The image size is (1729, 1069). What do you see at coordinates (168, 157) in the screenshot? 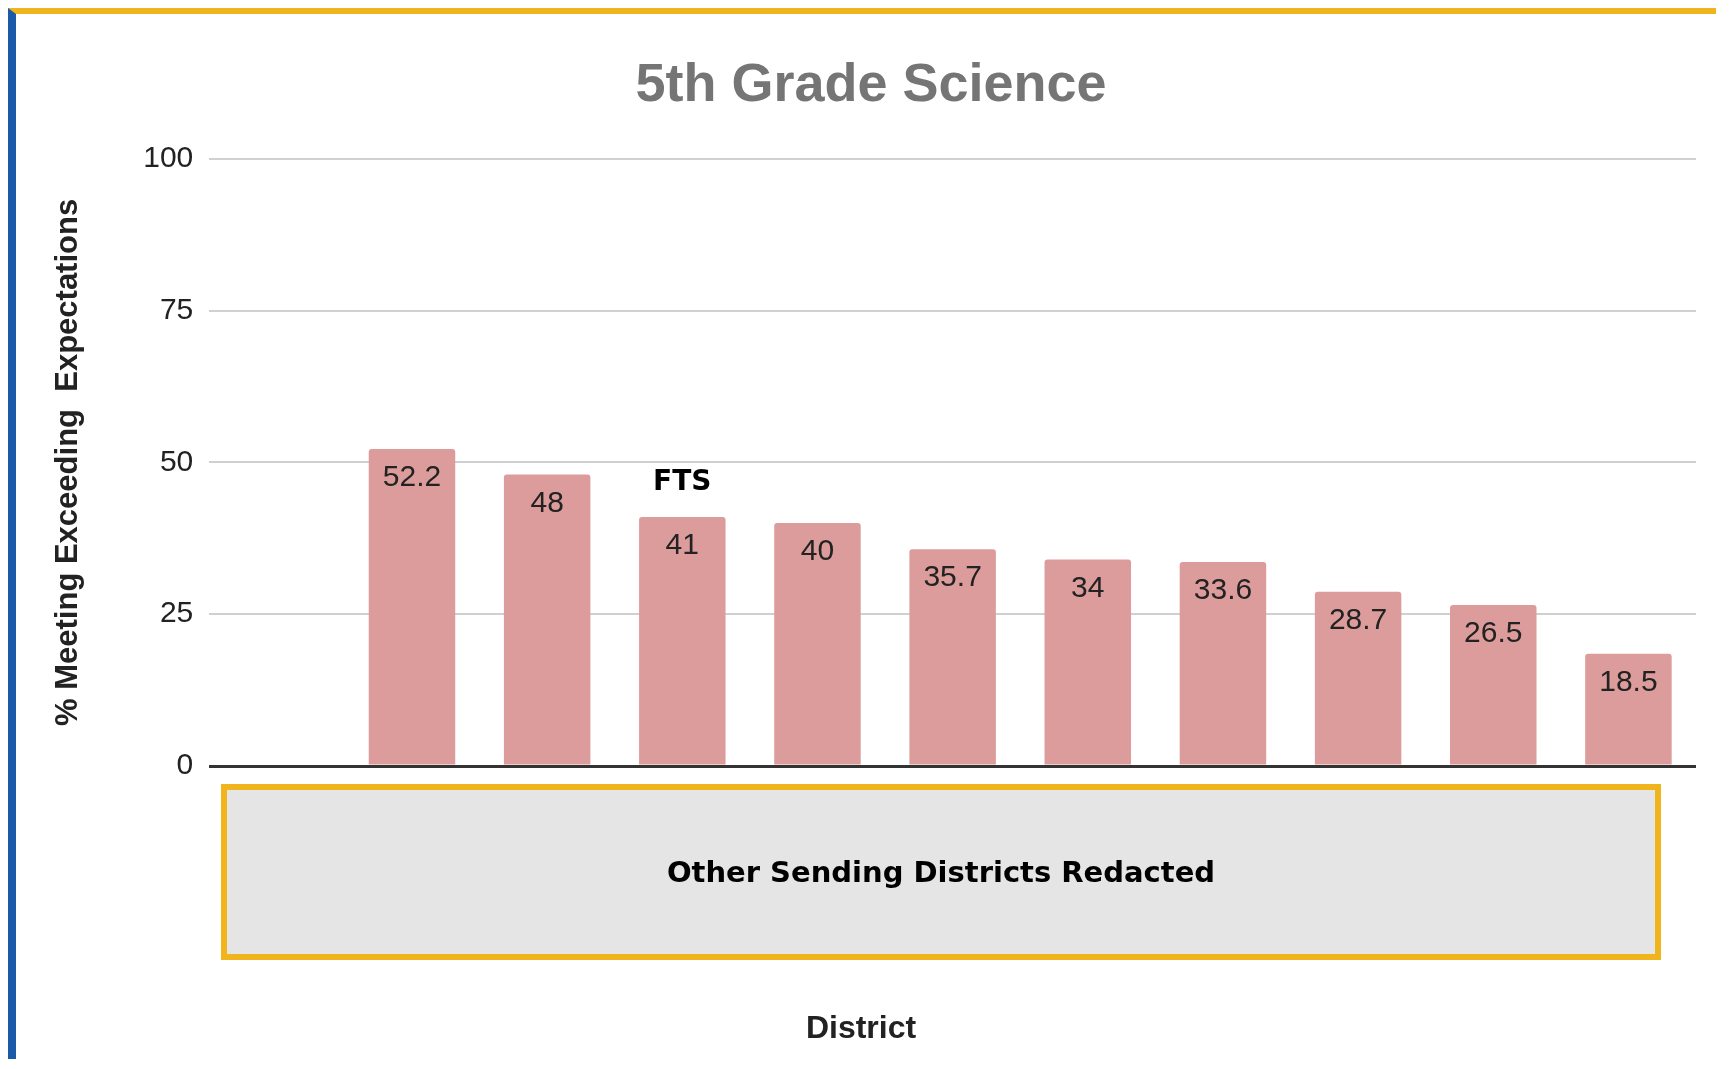
I see `y-tick-label: 100` at bounding box center [168, 157].